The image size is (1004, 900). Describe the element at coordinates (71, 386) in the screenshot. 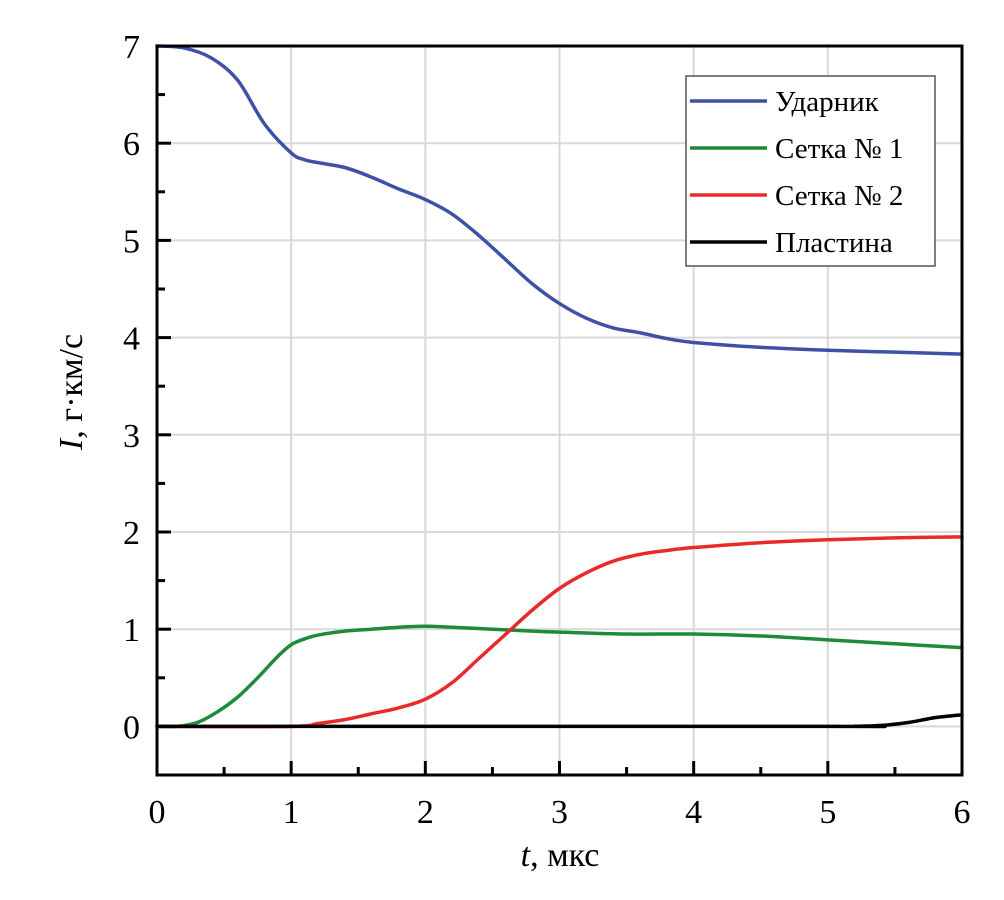

I see `y-axis-title-unit: , г·км/с` at that location.